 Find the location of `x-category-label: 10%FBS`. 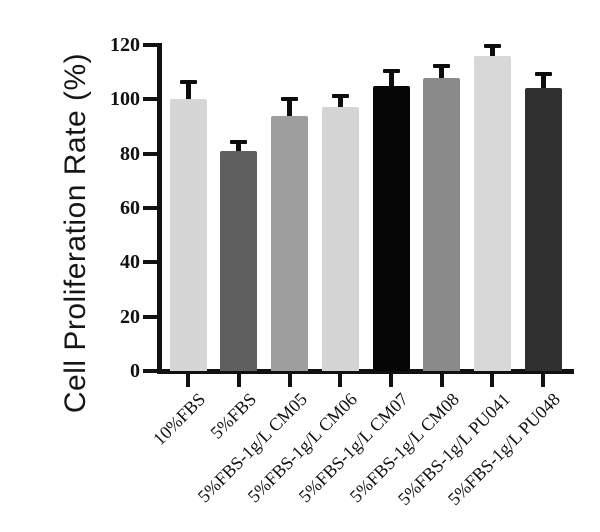

x-category-label: 10%FBS is located at coordinates (179, 419).